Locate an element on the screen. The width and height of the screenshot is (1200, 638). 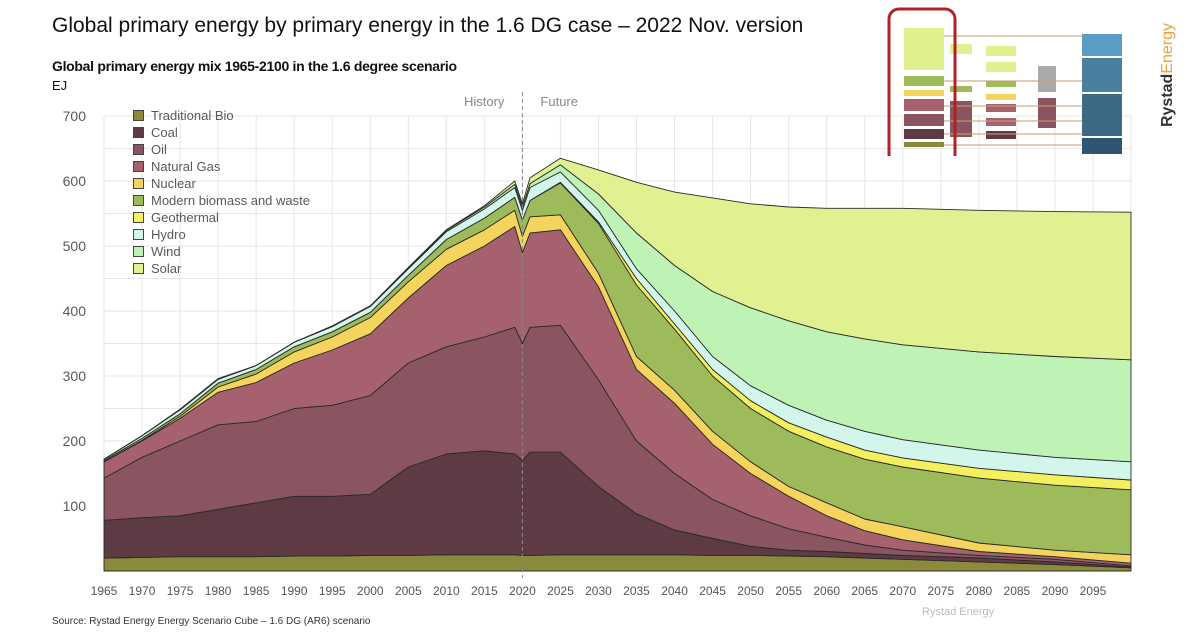
x-tick-label: 2080 is located at coordinates (979, 591).